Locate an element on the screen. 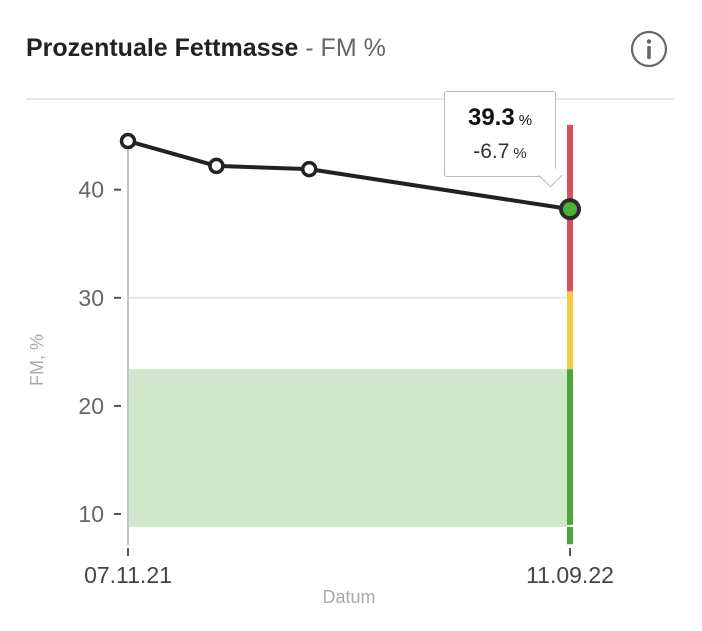  tooltip-change-line: -6.7% is located at coordinates (500, 152).